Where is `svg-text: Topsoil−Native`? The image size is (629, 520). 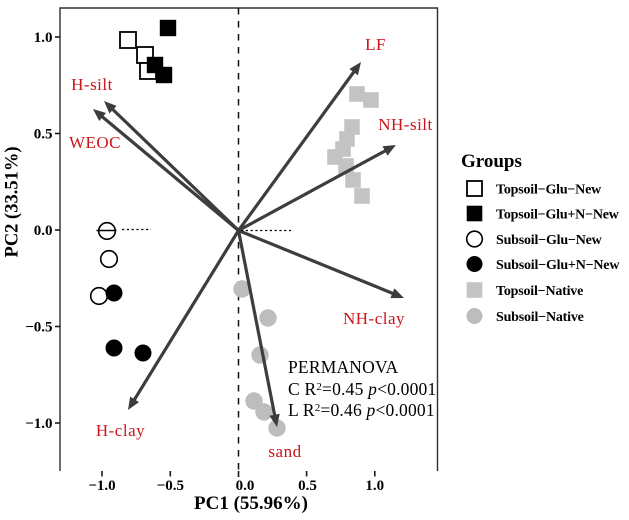 svg-text: Topsoil−Native is located at coordinates (539, 291).